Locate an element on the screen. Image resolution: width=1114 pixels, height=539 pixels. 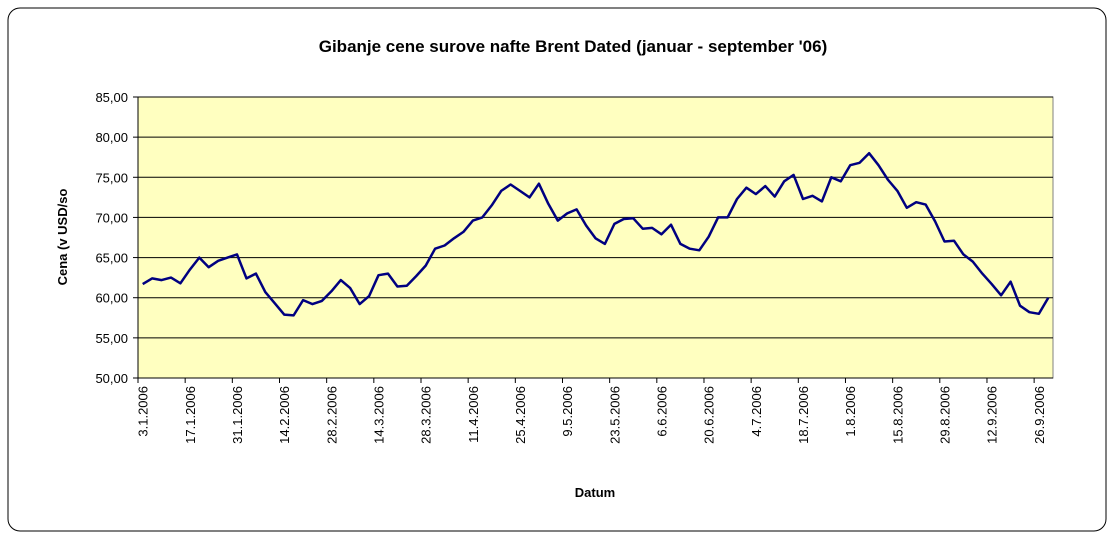
x-tick-label: 23.5.2006 is located at coordinates (614, 415).